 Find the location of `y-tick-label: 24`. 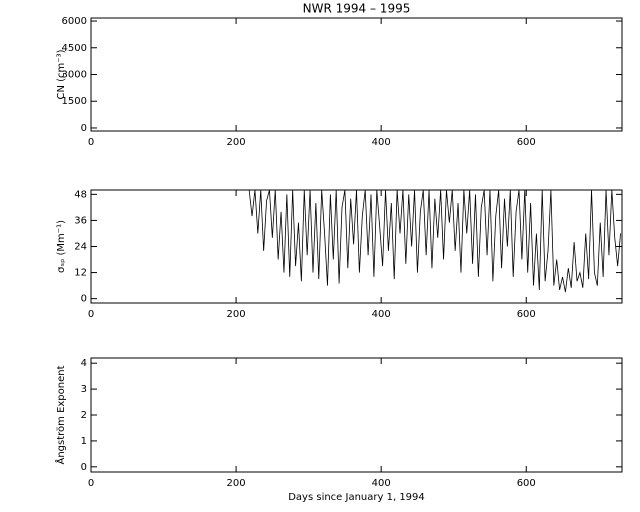

y-tick-label: 24 is located at coordinates (80, 247).